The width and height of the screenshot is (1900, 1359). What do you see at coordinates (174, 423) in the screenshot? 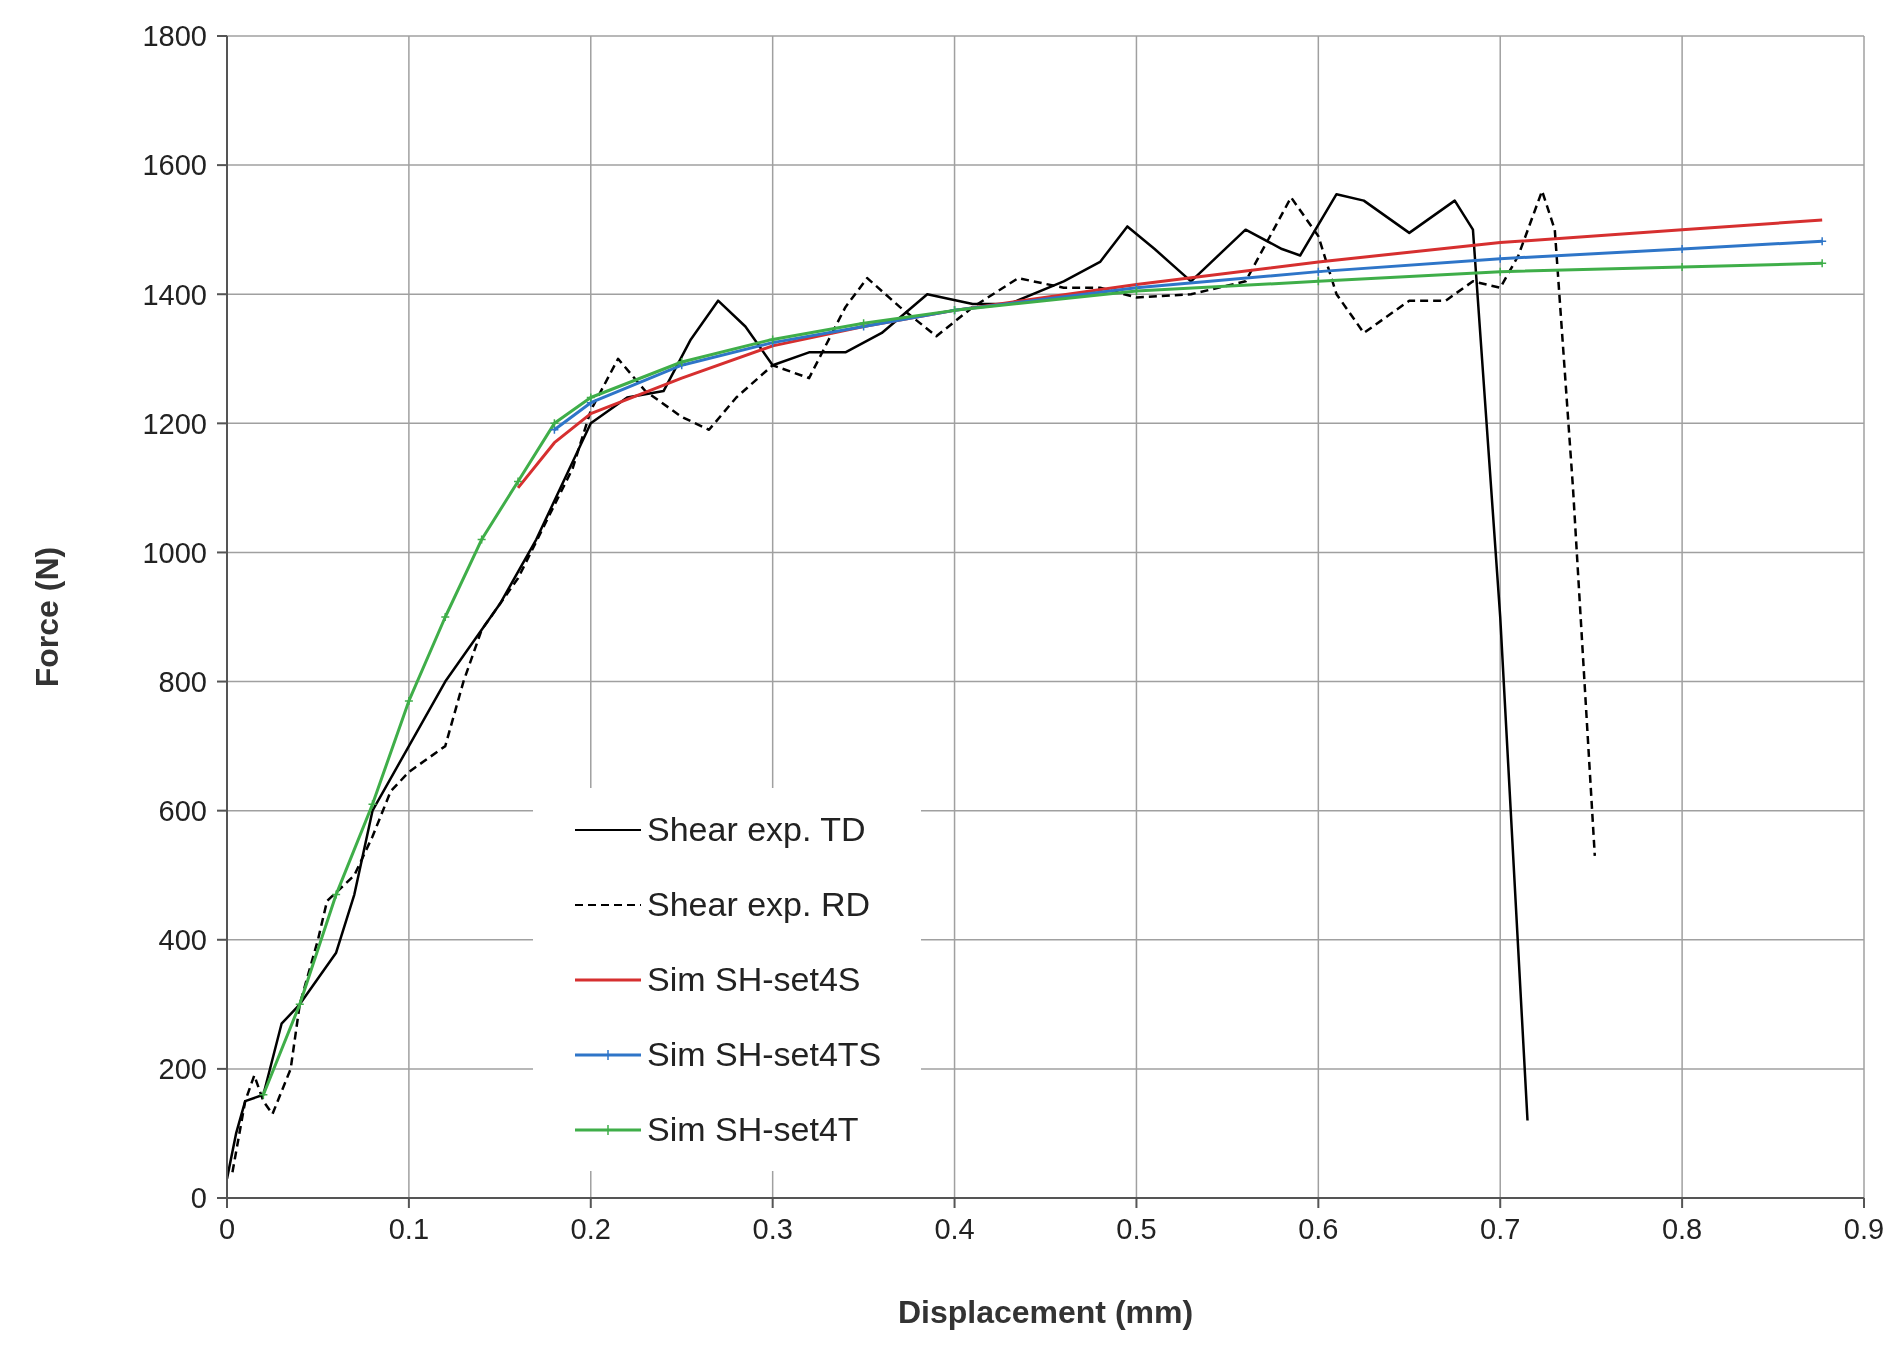
I see `y-tick-label: 1200` at bounding box center [174, 423].